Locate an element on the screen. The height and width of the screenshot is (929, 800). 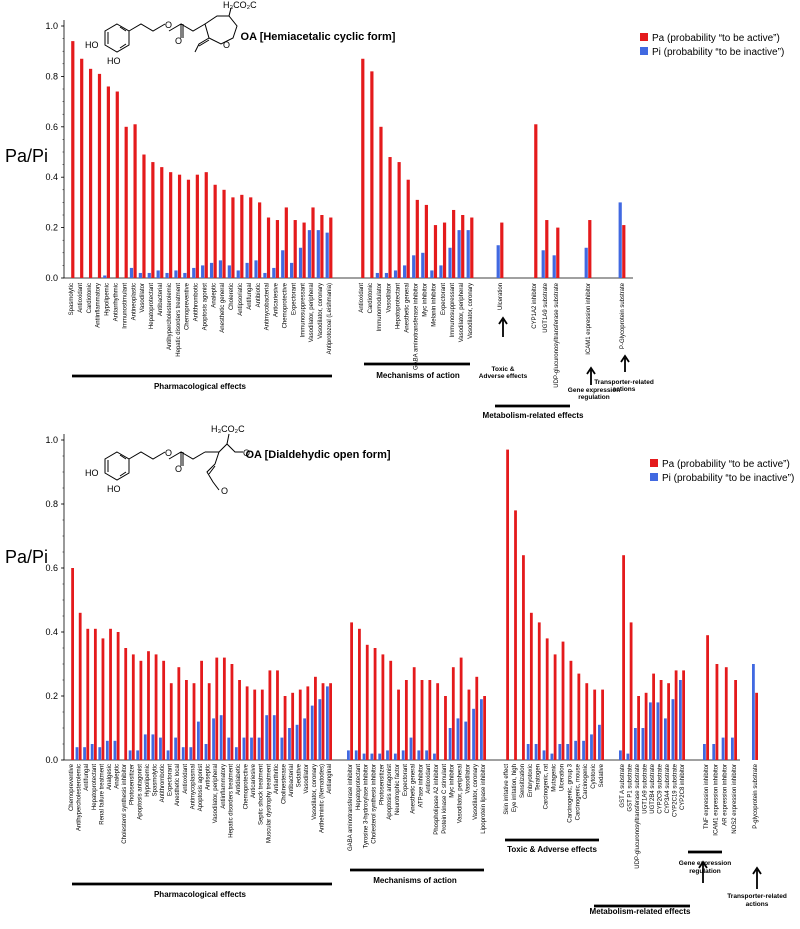
category-label: Antiinflammatory is located at coordinates (99, 305).